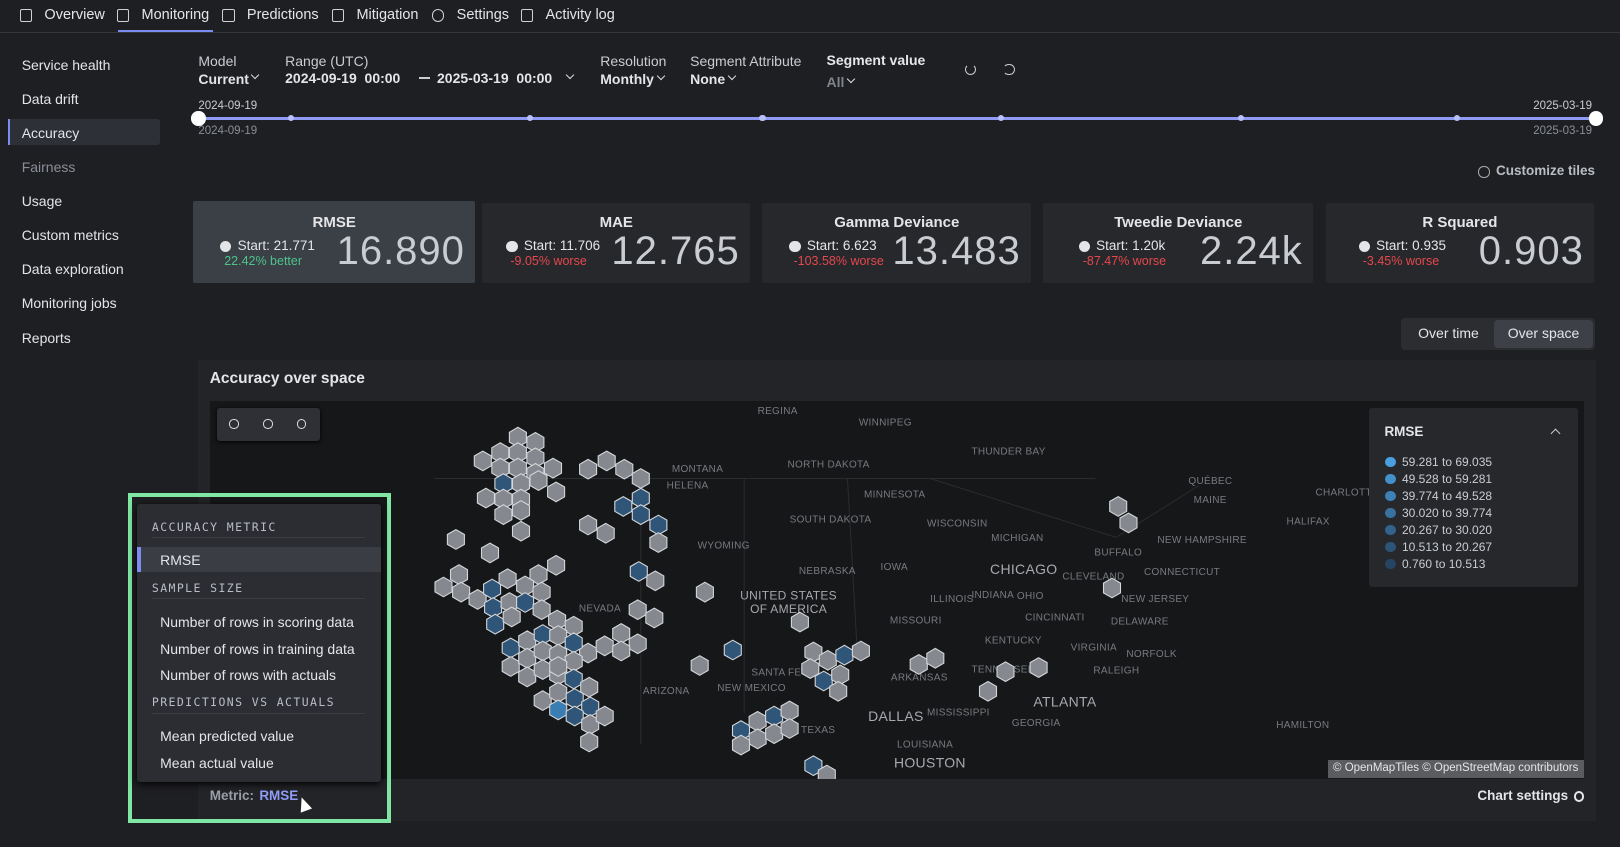 The width and height of the screenshot is (1620, 847). Describe the element at coordinates (1390, 513) in the screenshot. I see `legend-swatch` at that location.